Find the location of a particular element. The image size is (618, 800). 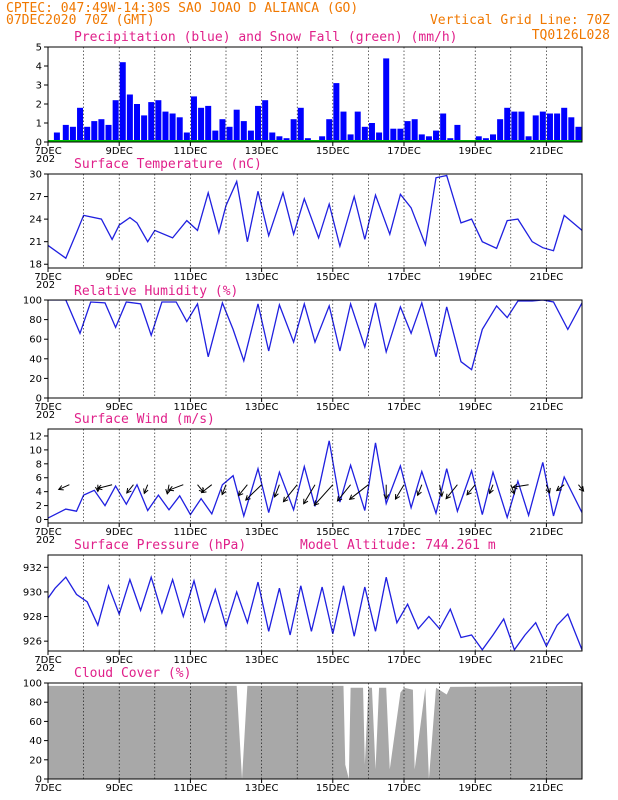

x-tick-label: 9DEC is located at coordinates (119, 407).